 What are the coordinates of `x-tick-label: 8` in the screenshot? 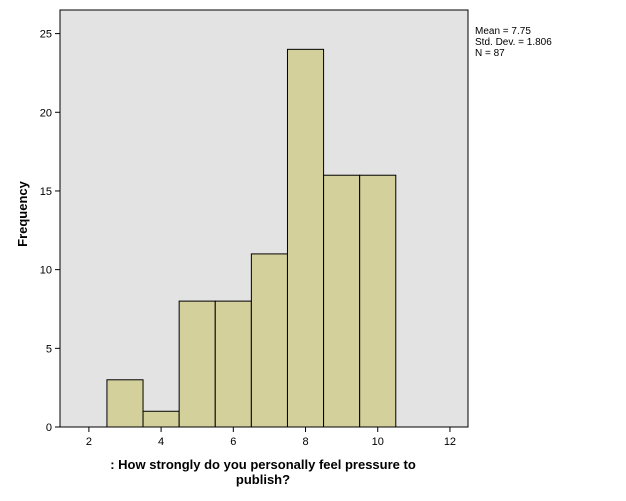 It's located at (305, 442).